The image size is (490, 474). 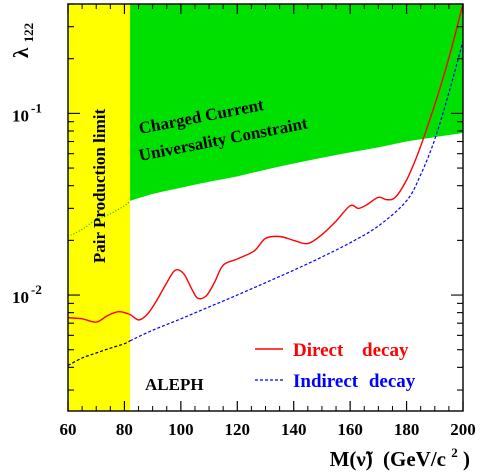 I want to click on y-axis-label-sub: 122, so click(x=28, y=33).